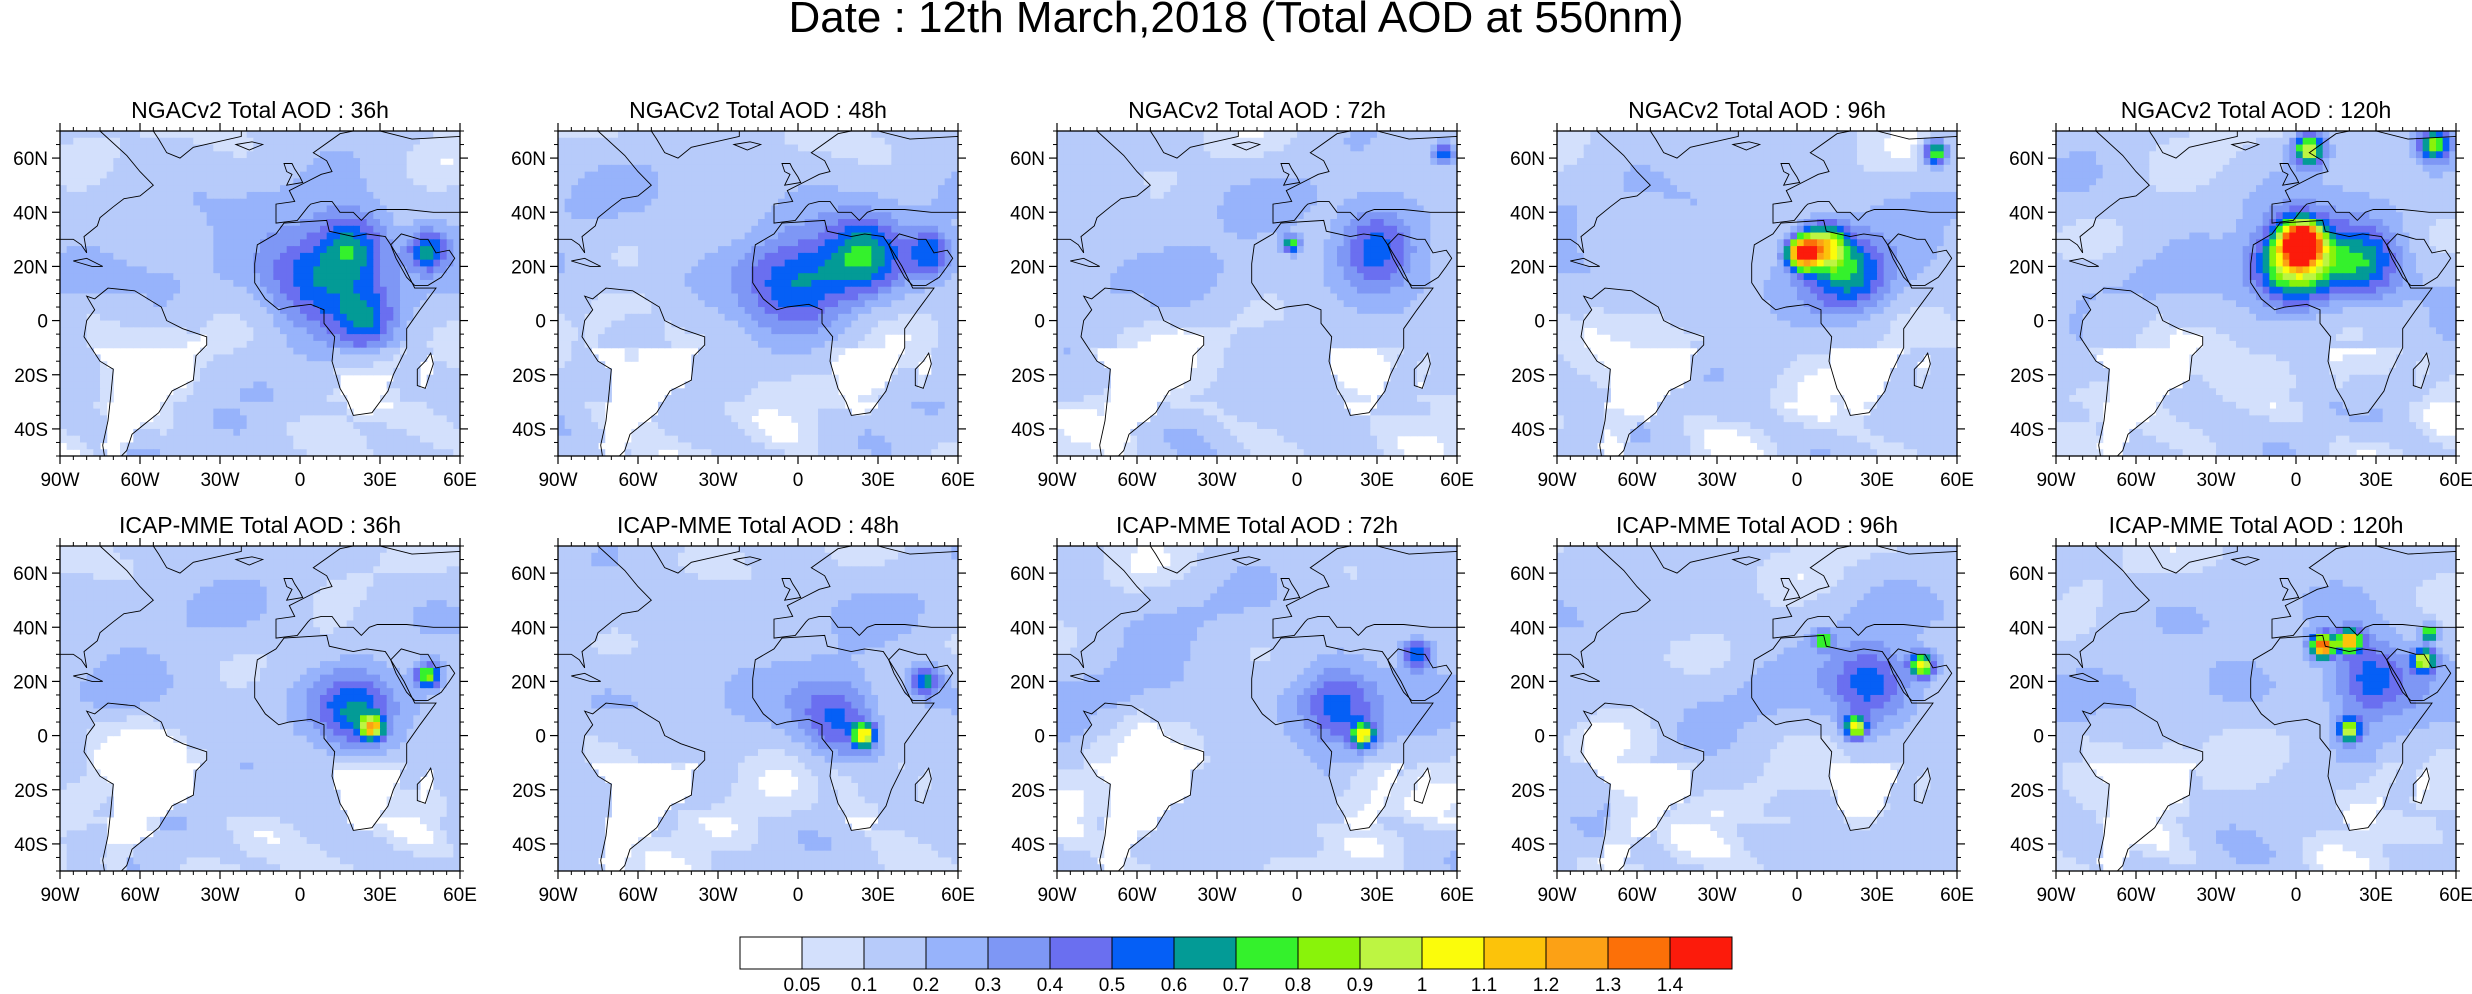  What do you see at coordinates (1546, 984) in the screenshot?
I see `colorbar-label: 1.2` at bounding box center [1546, 984].